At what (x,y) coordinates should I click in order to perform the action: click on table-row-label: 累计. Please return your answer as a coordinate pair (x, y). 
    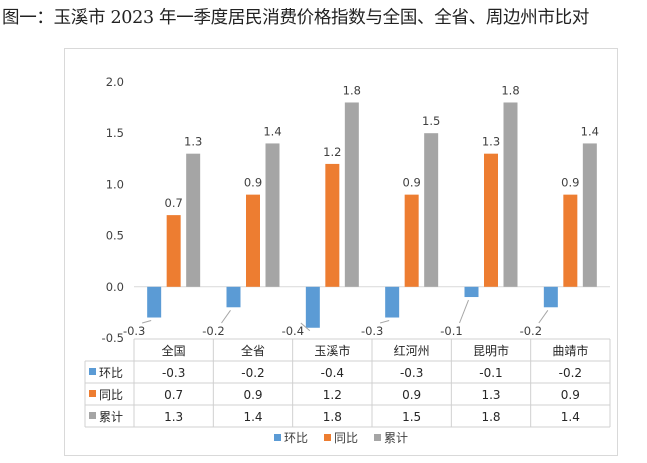
    Looking at the image, I should click on (111, 417).